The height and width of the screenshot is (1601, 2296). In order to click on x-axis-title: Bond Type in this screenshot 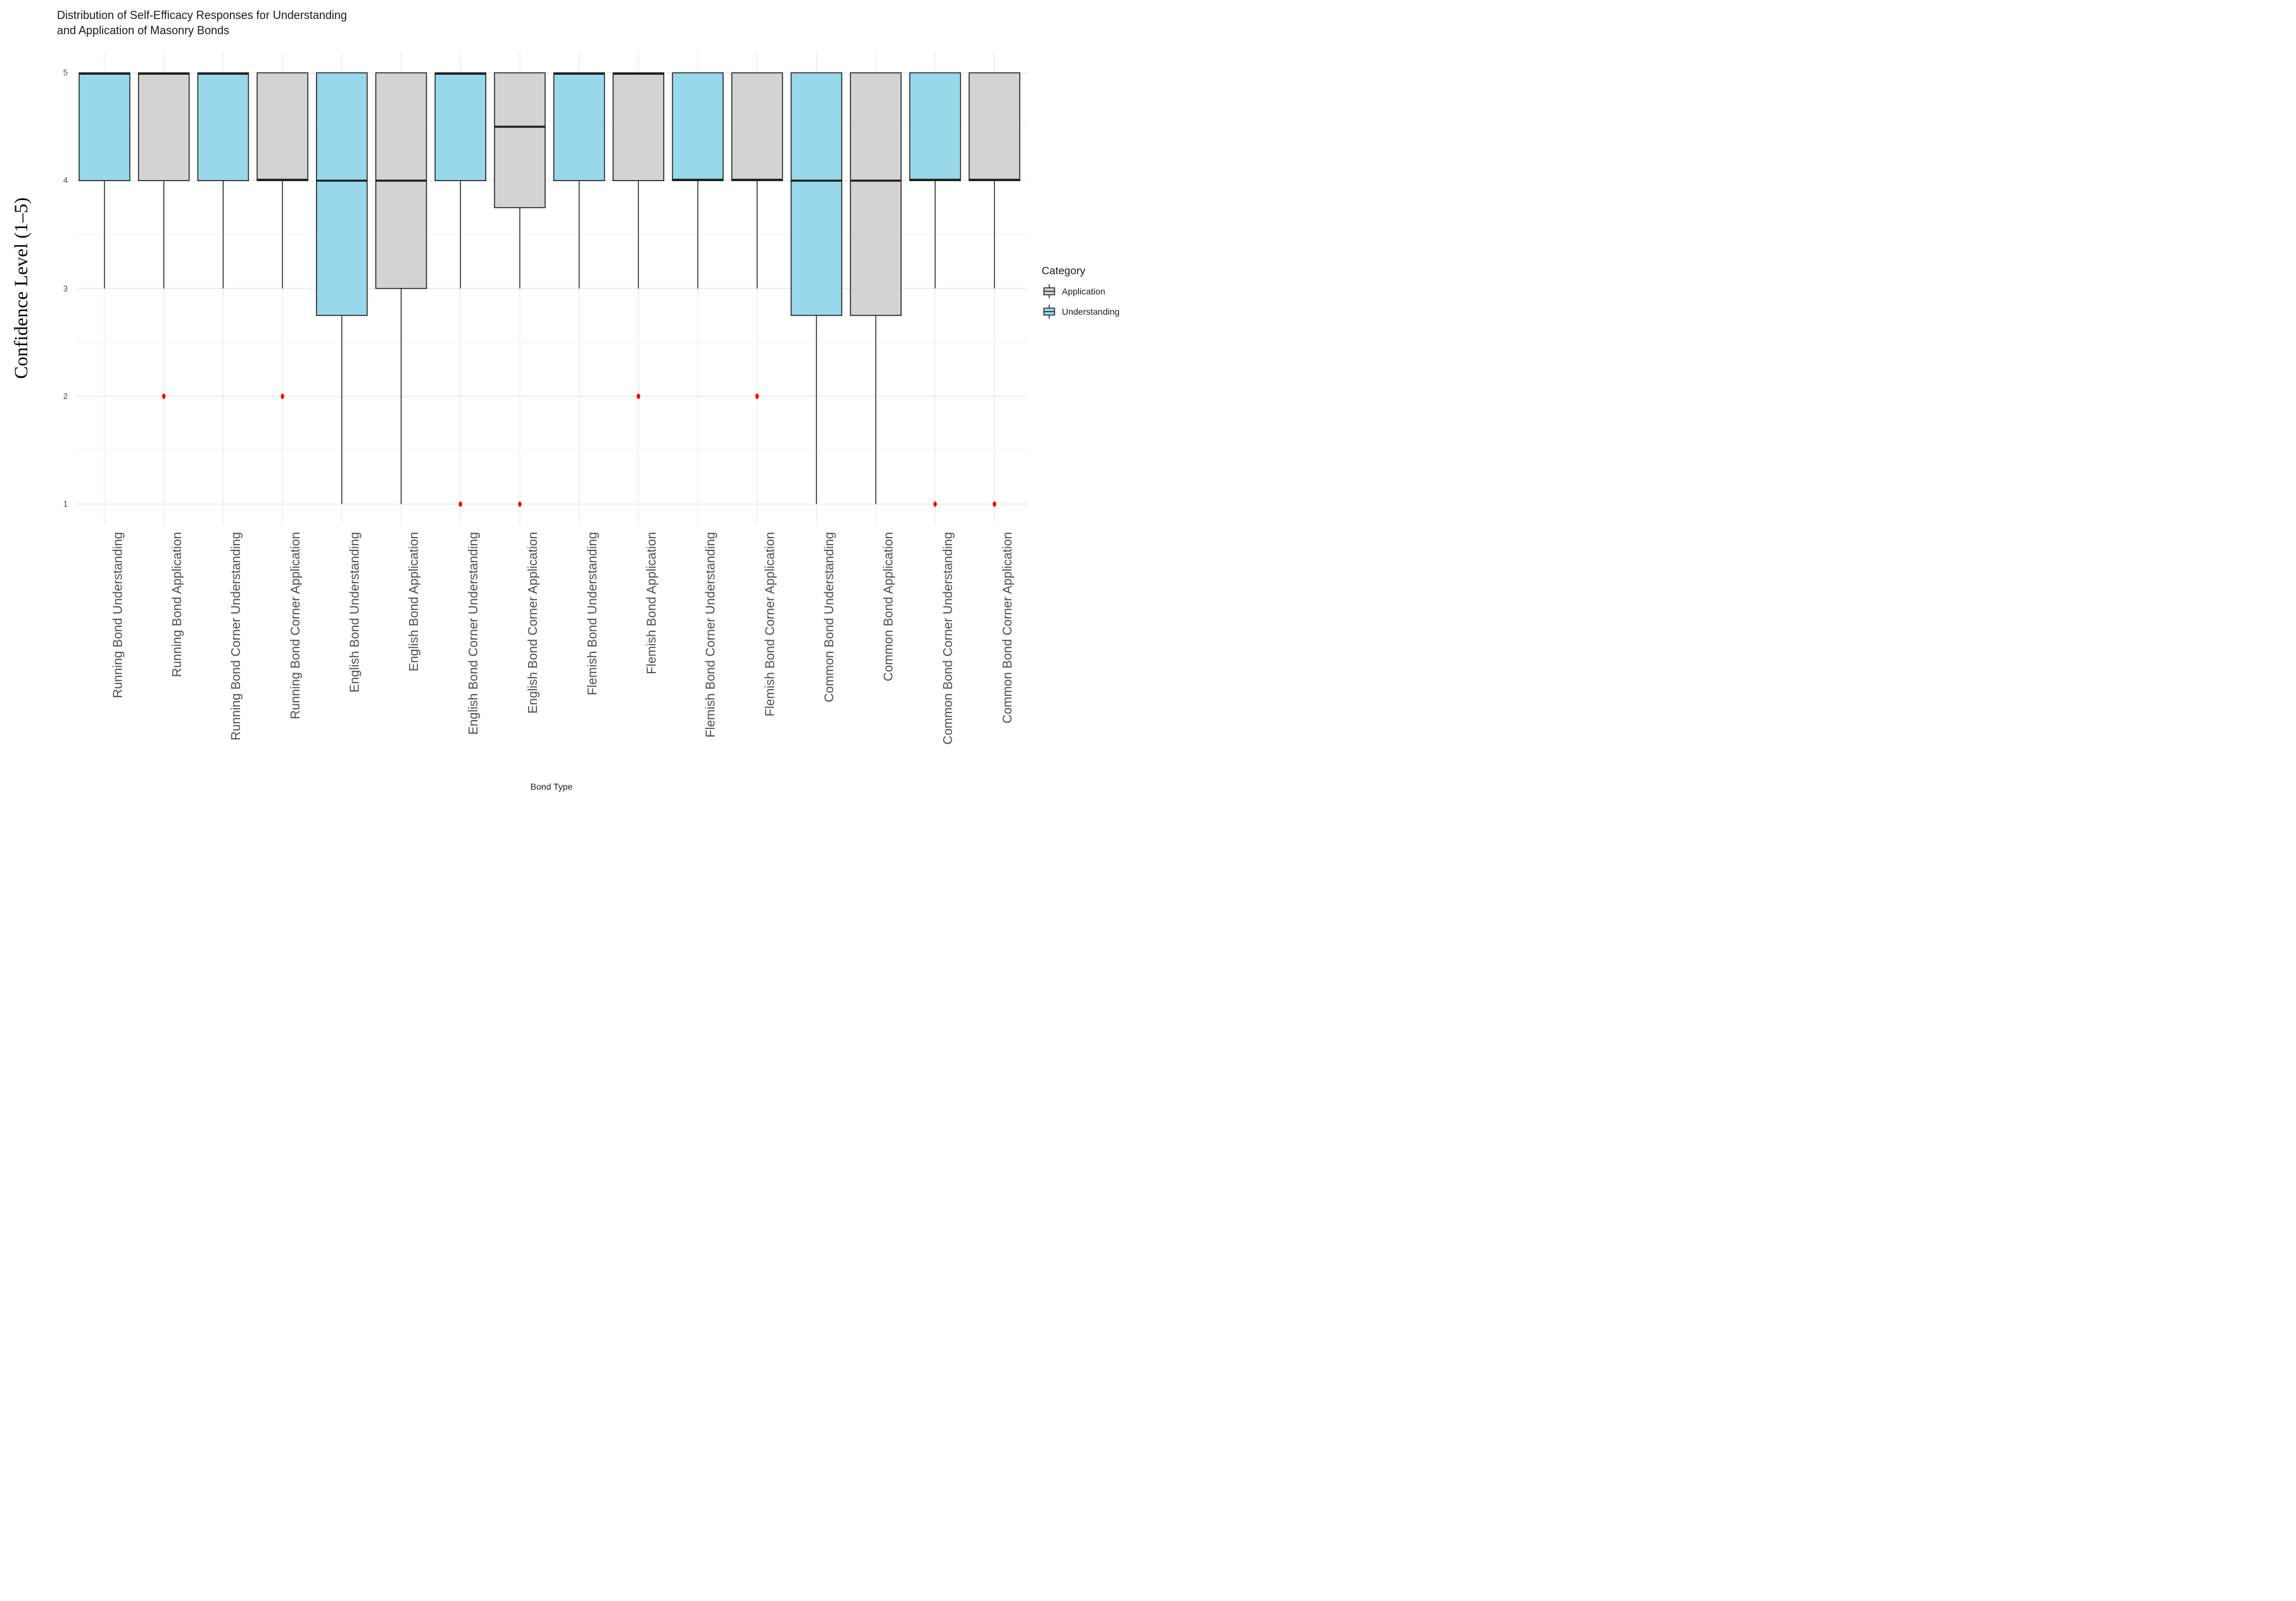, I will do `click(551, 787)`.